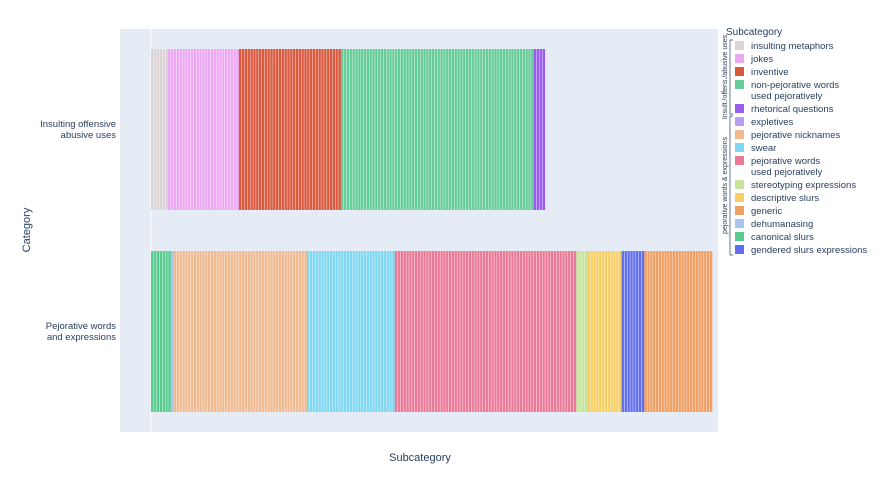  What do you see at coordinates (739, 210) in the screenshot?
I see `legend-swatch-generic` at bounding box center [739, 210].